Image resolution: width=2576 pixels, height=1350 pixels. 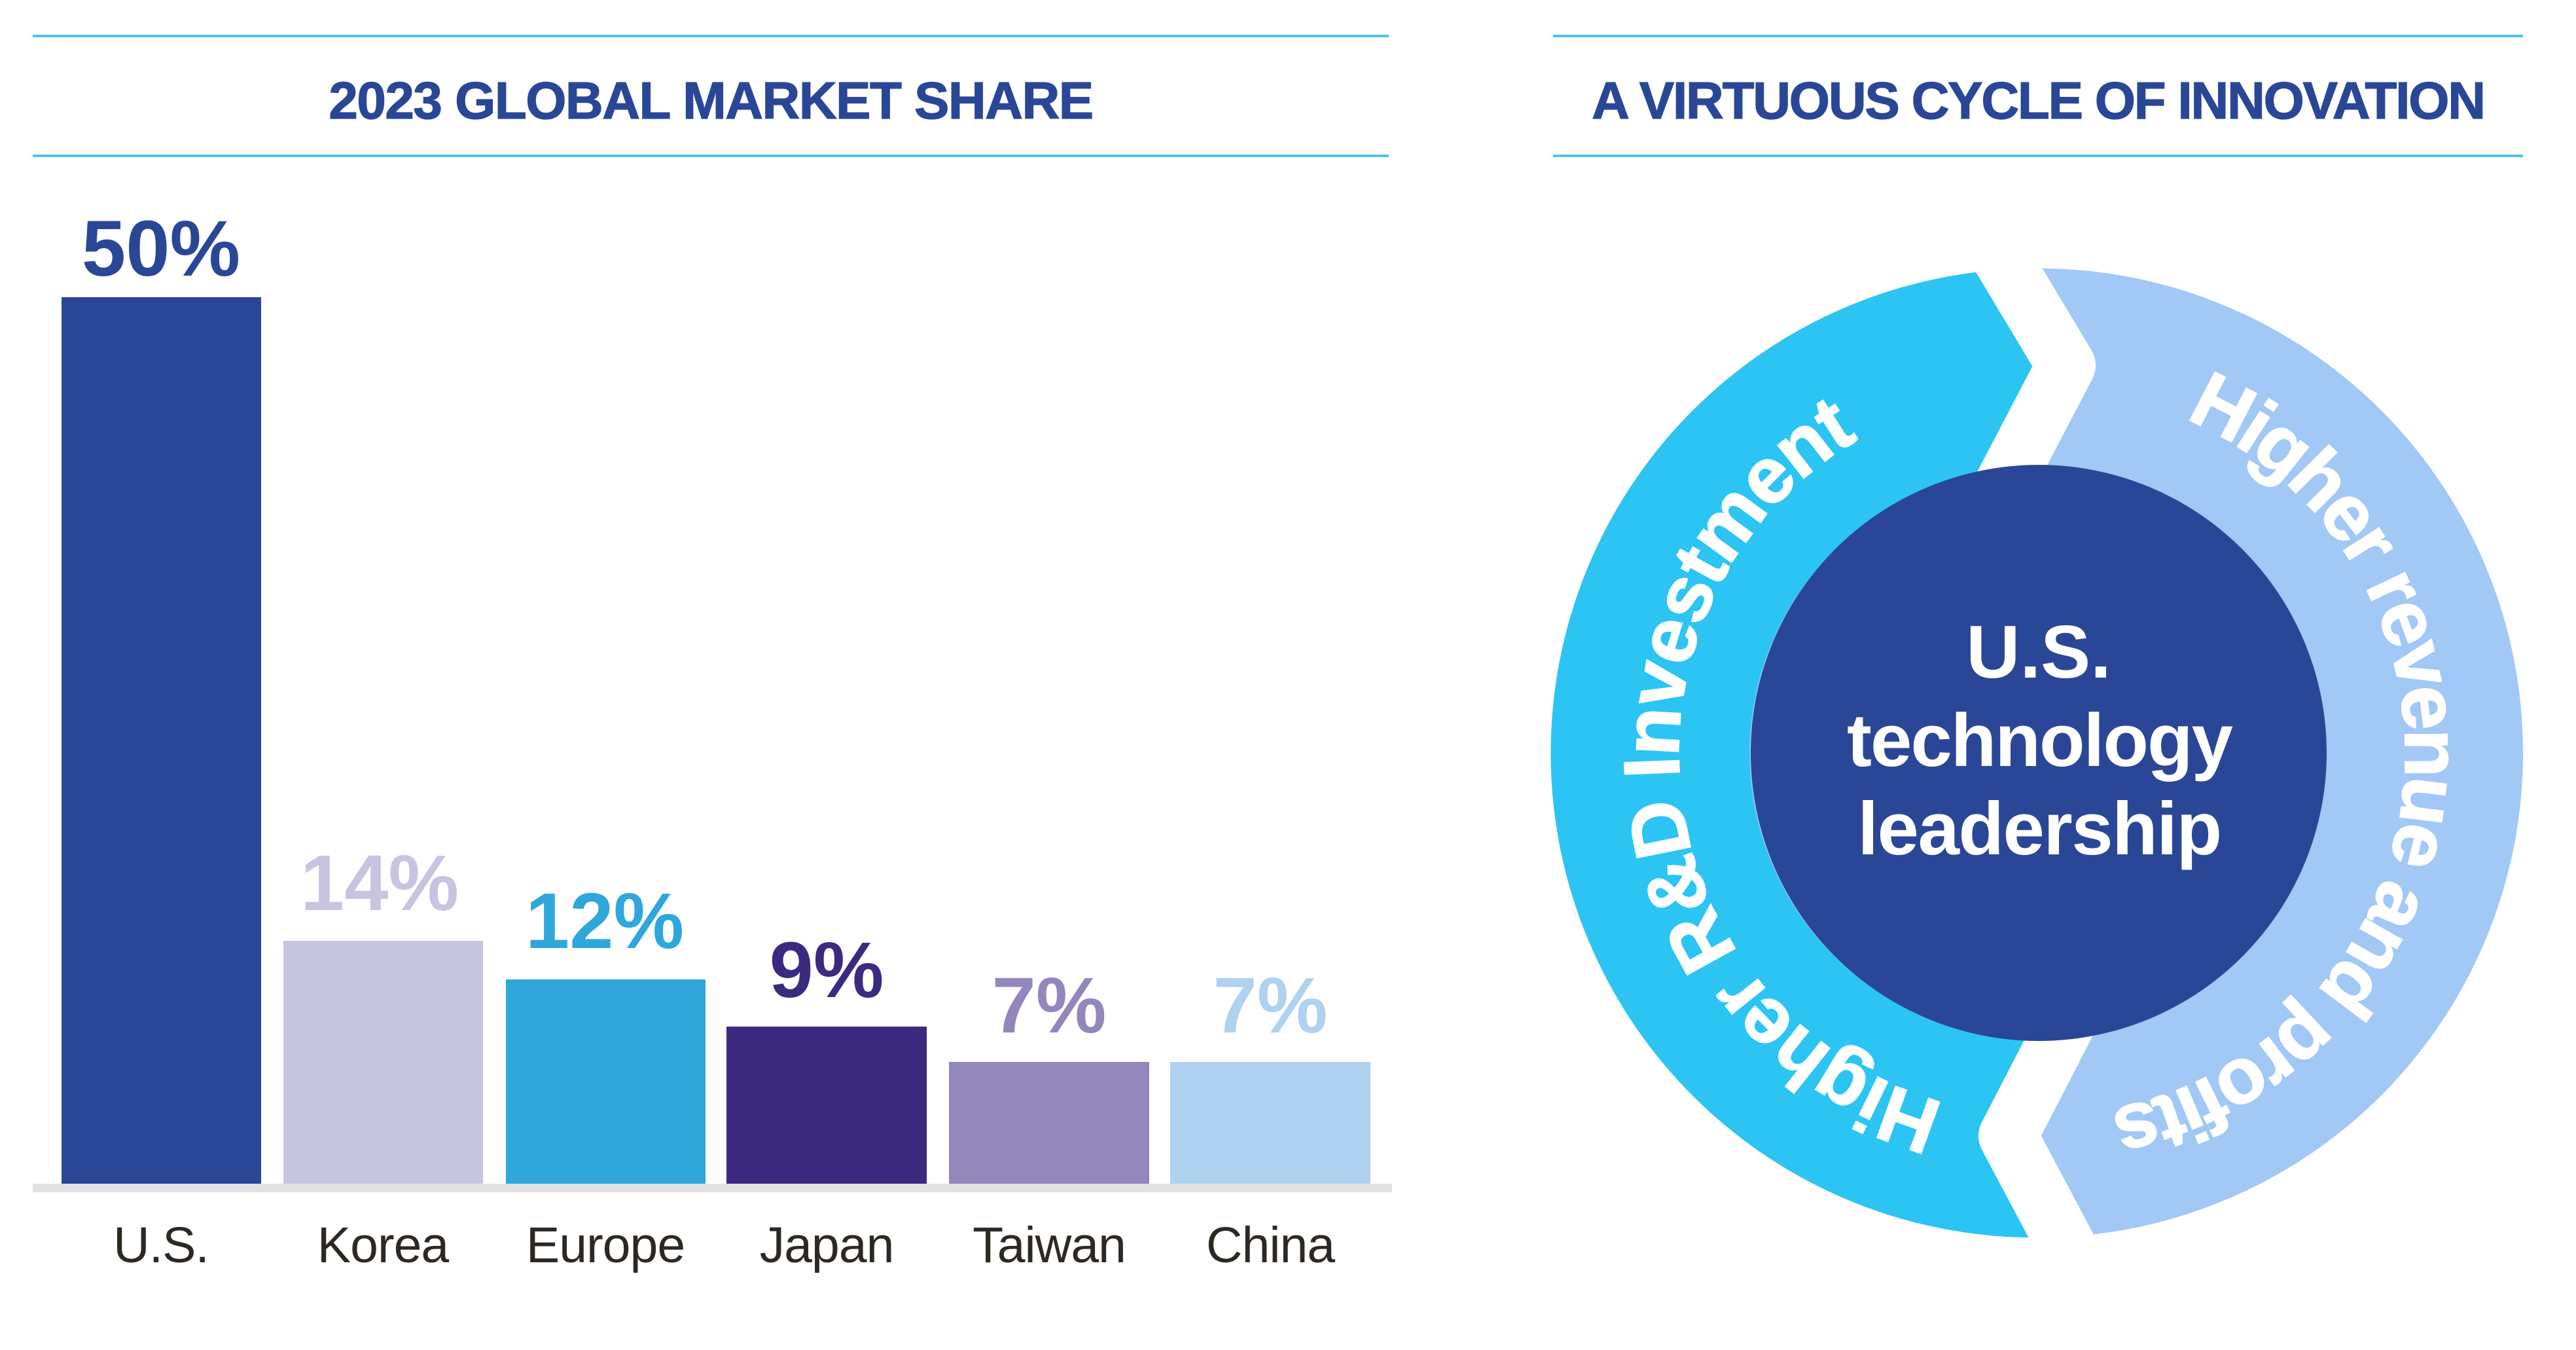 I want to click on svg-text: technology, so click(x=2040, y=740).